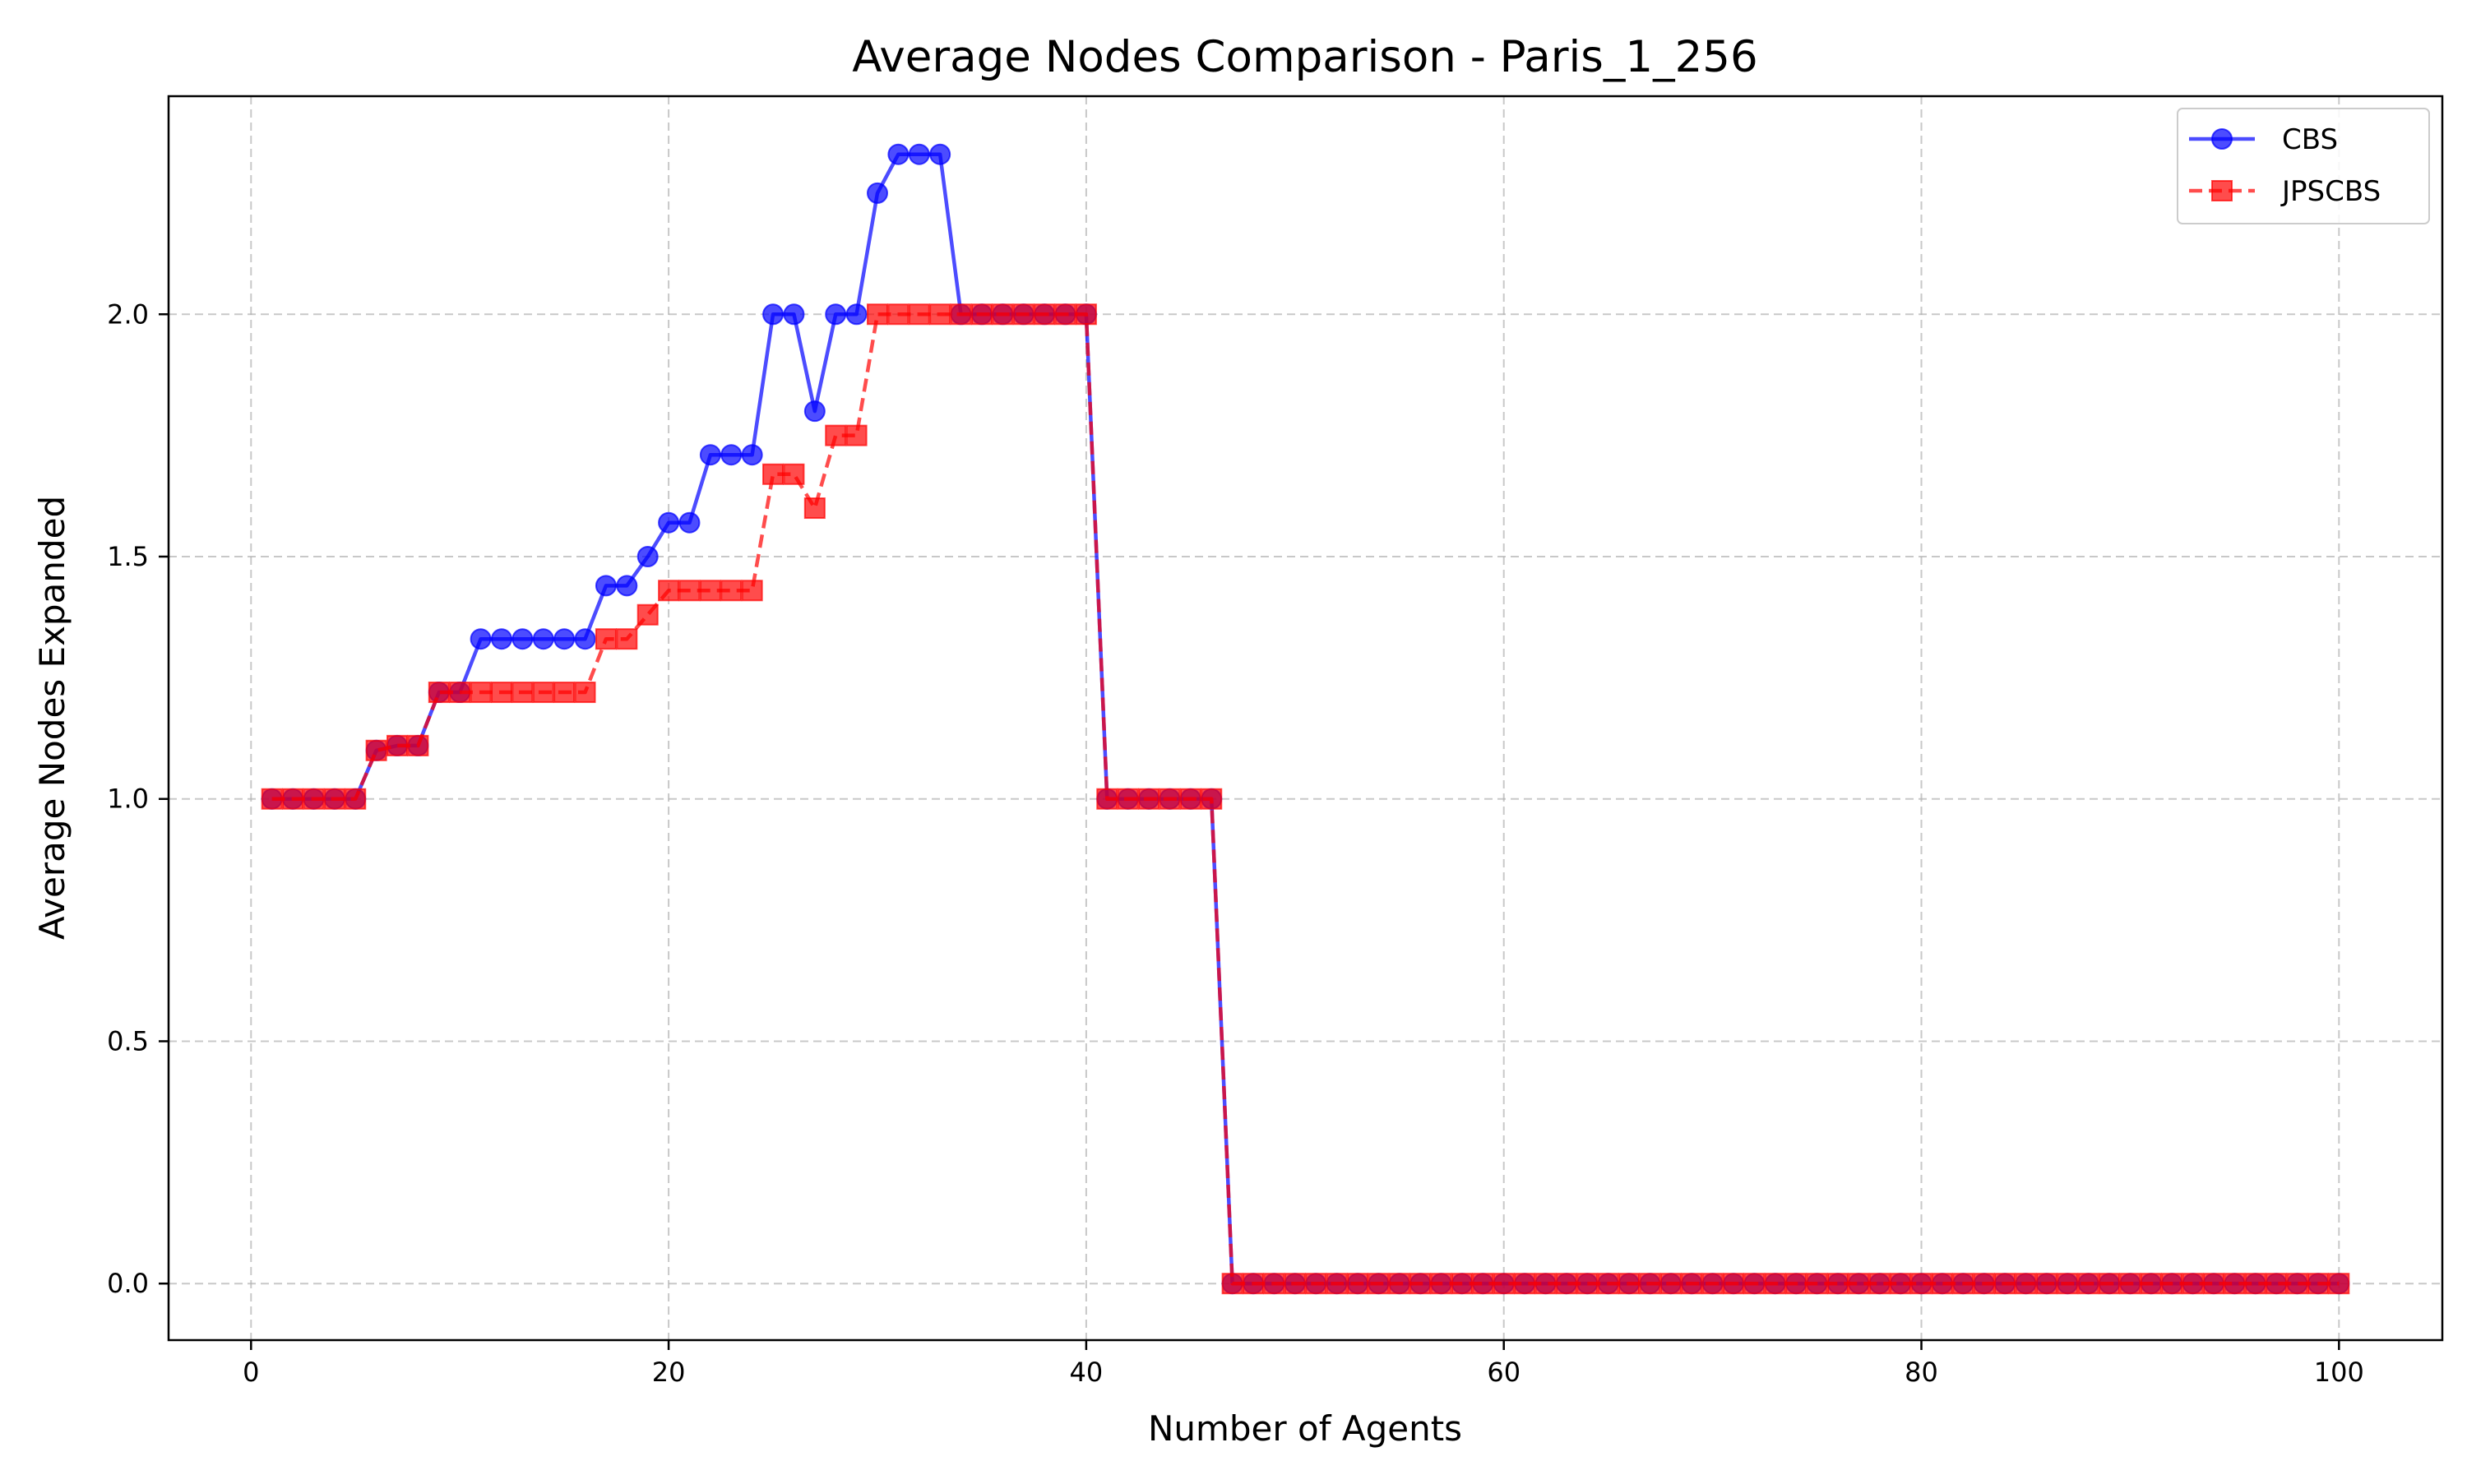 The height and width of the screenshot is (1484, 2467). What do you see at coordinates (1305, 57) in the screenshot?
I see `chart-title: Average Nodes Comparison - Paris_1_256` at bounding box center [1305, 57].